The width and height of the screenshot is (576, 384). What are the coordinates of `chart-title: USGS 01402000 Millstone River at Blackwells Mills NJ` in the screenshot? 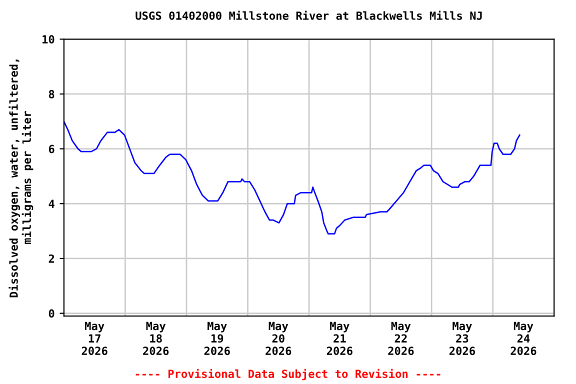 It's located at (309, 15).